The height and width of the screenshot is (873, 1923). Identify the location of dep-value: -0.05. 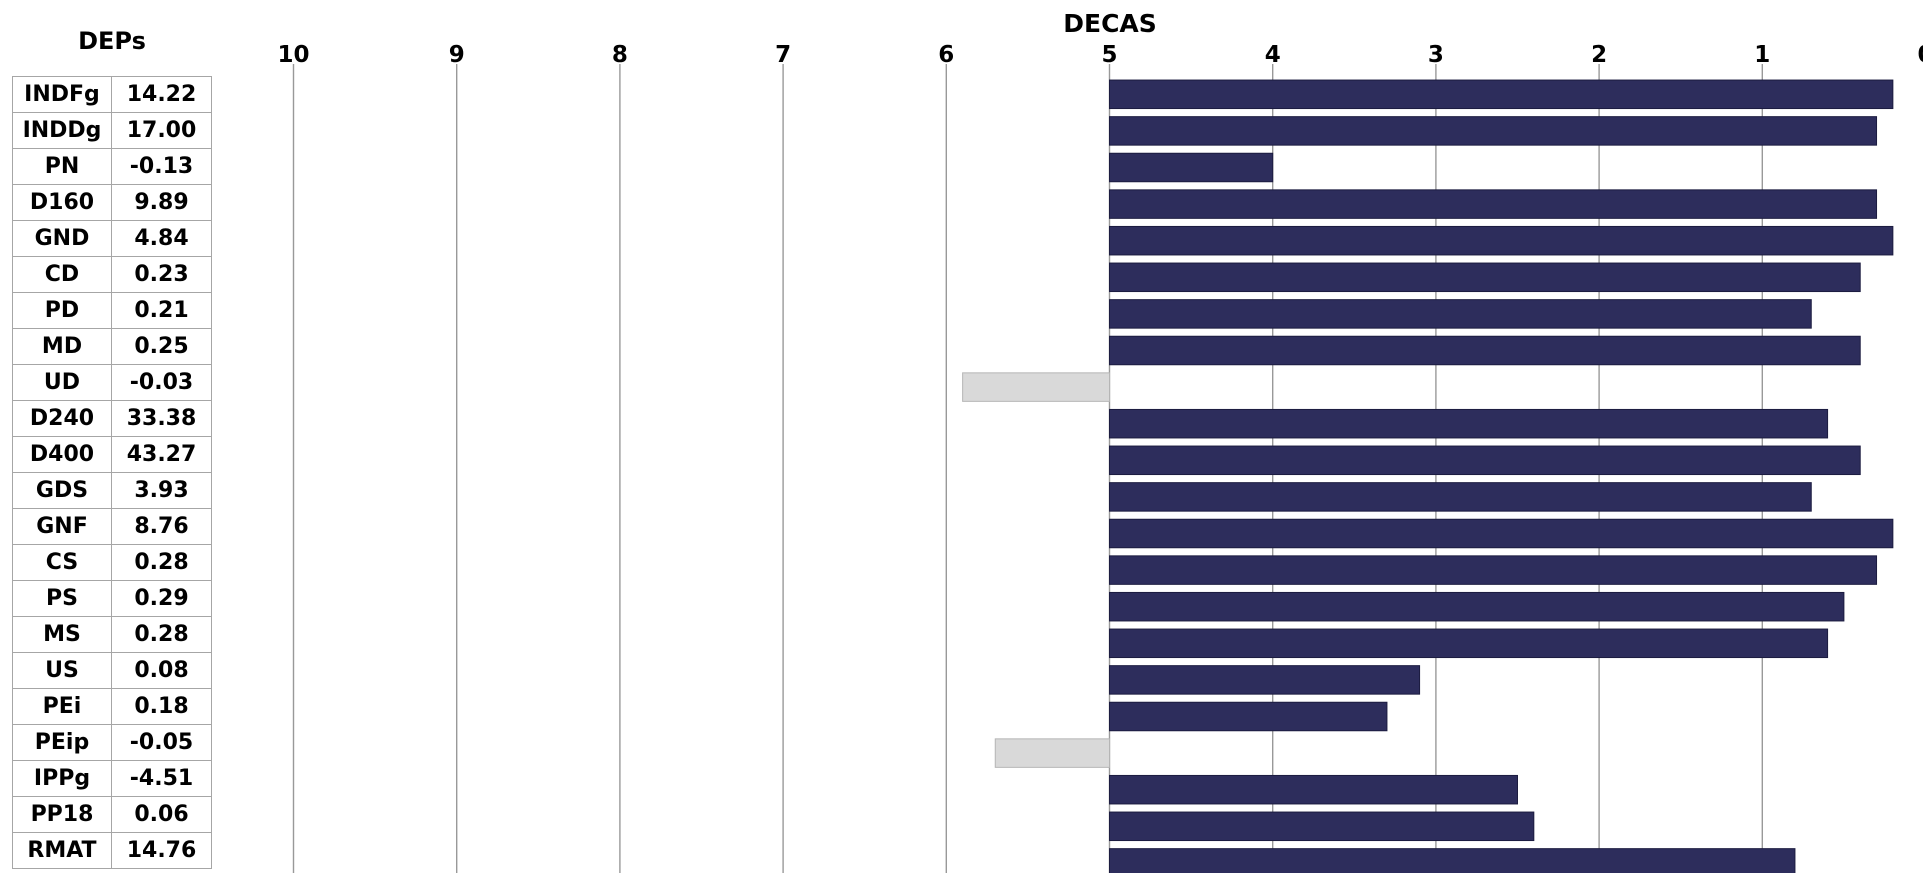
(161, 742).